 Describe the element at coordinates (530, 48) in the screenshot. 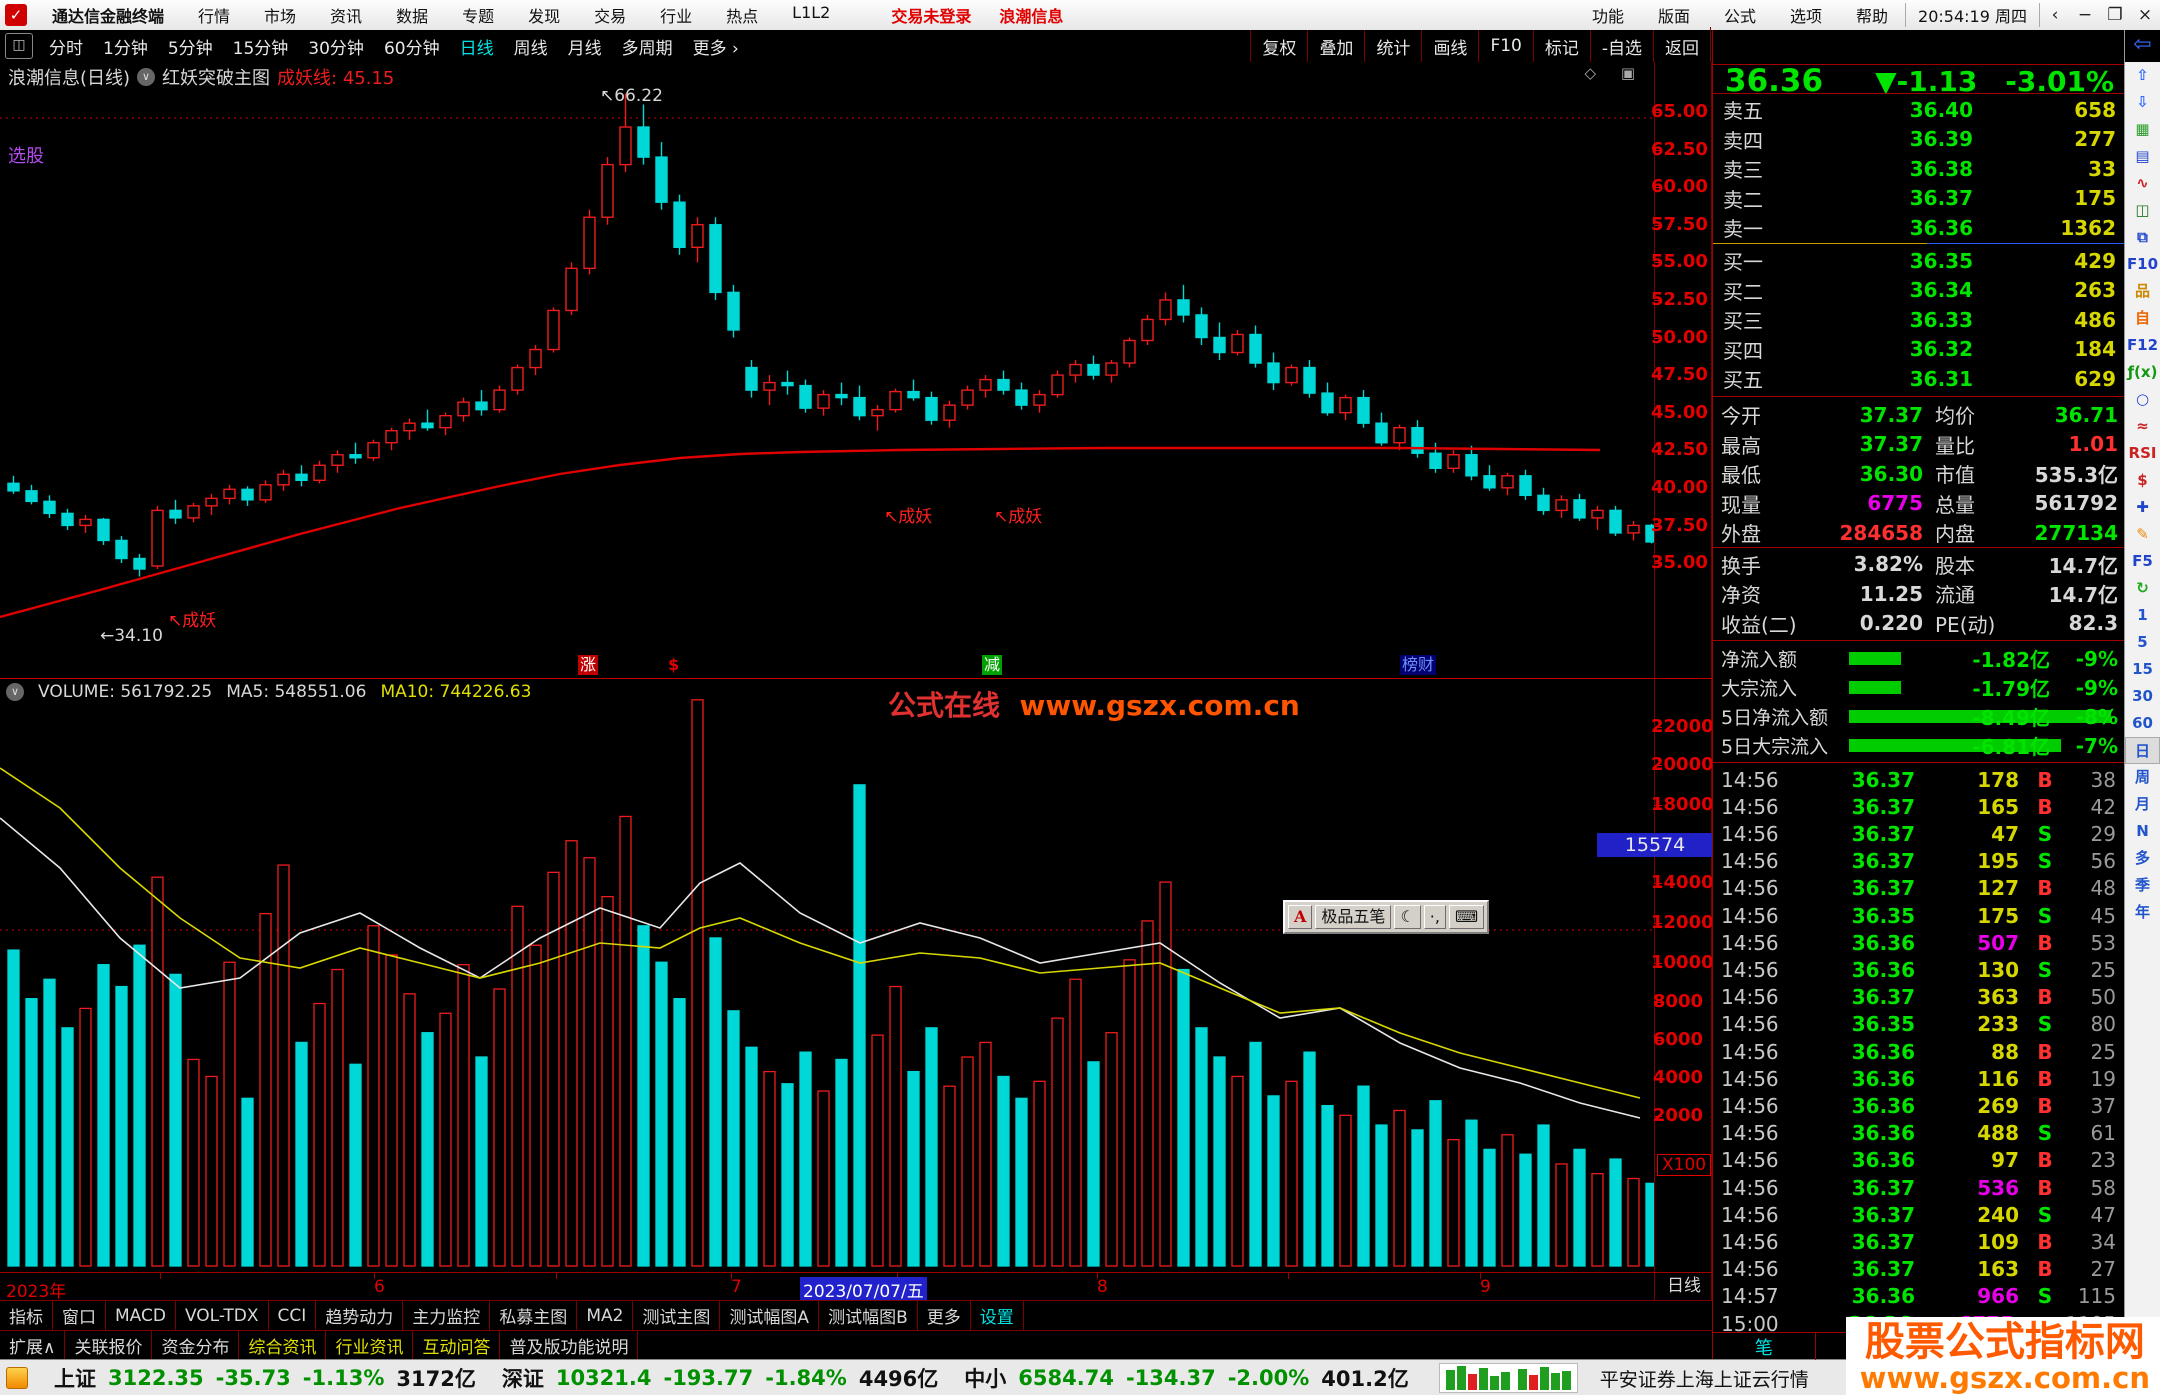

I see `period-tab-周线: 周线` at that location.